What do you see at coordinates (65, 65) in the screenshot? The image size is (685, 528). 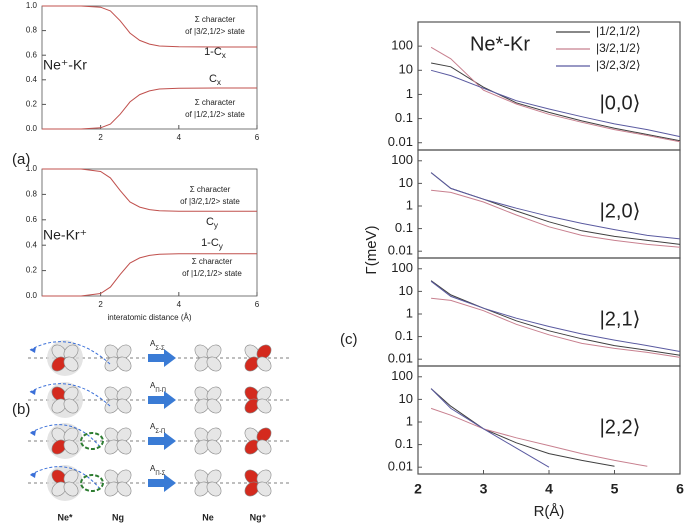 I see `chart-title: Ne⁺-Kr` at bounding box center [65, 65].